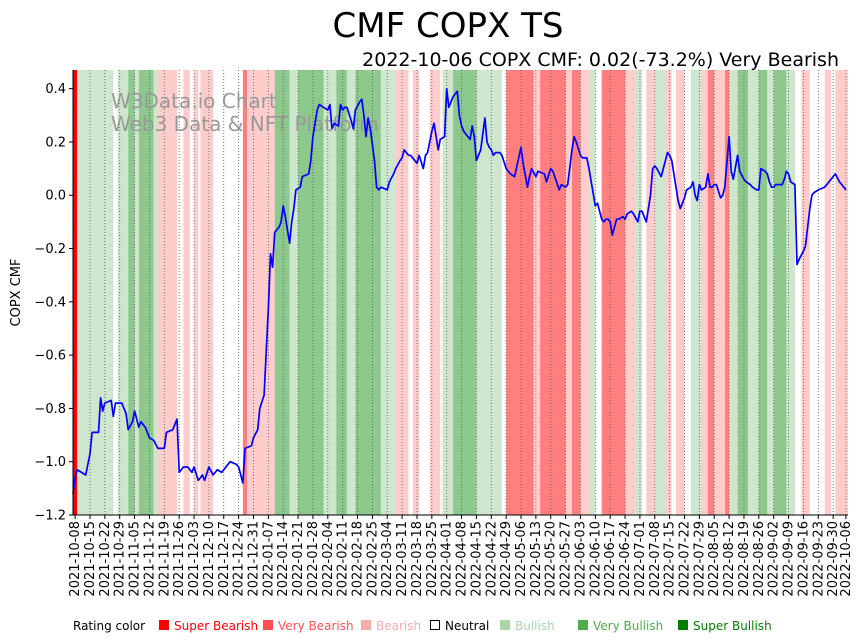 The height and width of the screenshot is (641, 867). I want to click on y-tick-label: 0.2, so click(55, 142).